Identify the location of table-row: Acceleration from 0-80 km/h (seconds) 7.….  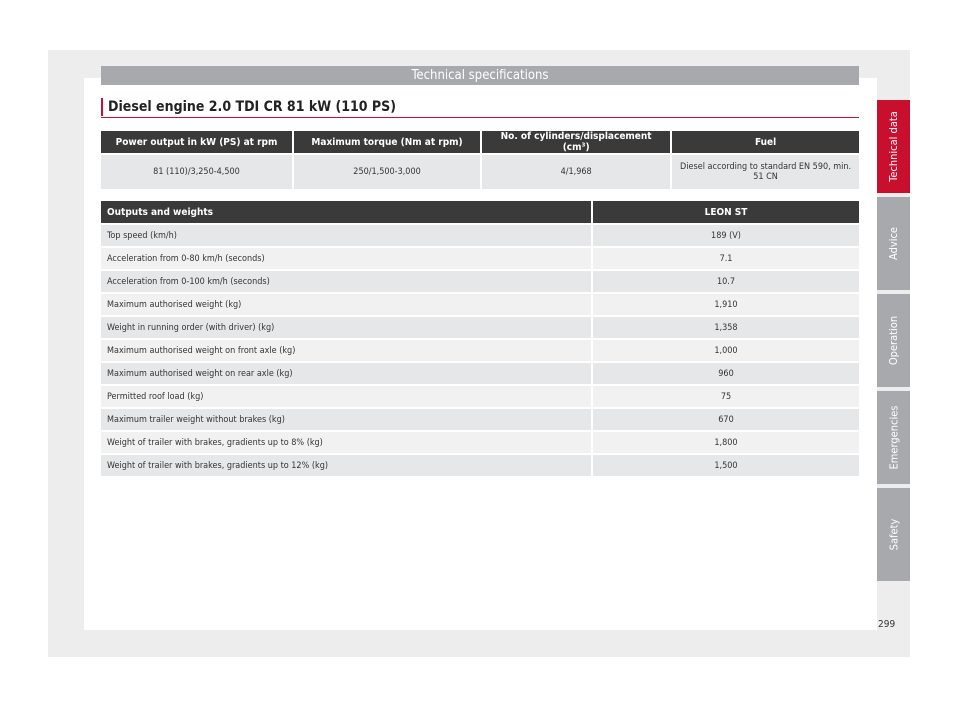
(480, 258).